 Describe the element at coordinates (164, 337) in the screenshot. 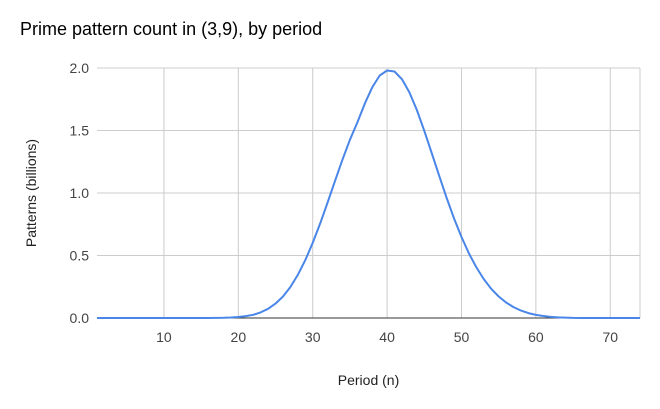

I see `x-tick-label: 10` at that location.